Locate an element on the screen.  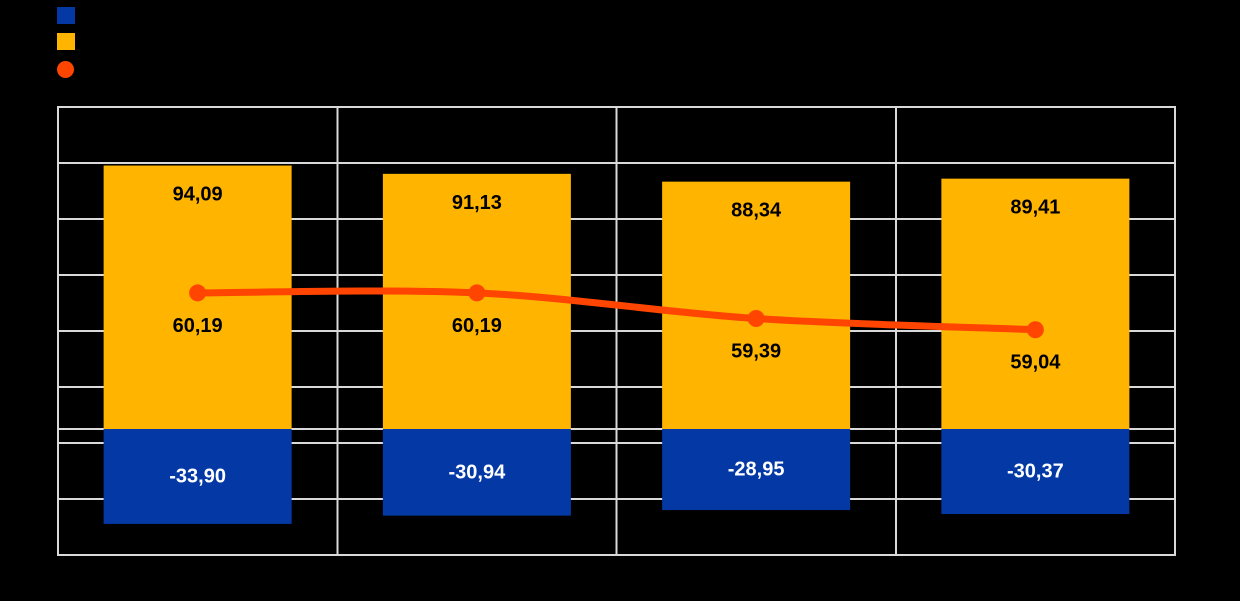
data-label-blue-bars: -30,94 is located at coordinates (478, 472).